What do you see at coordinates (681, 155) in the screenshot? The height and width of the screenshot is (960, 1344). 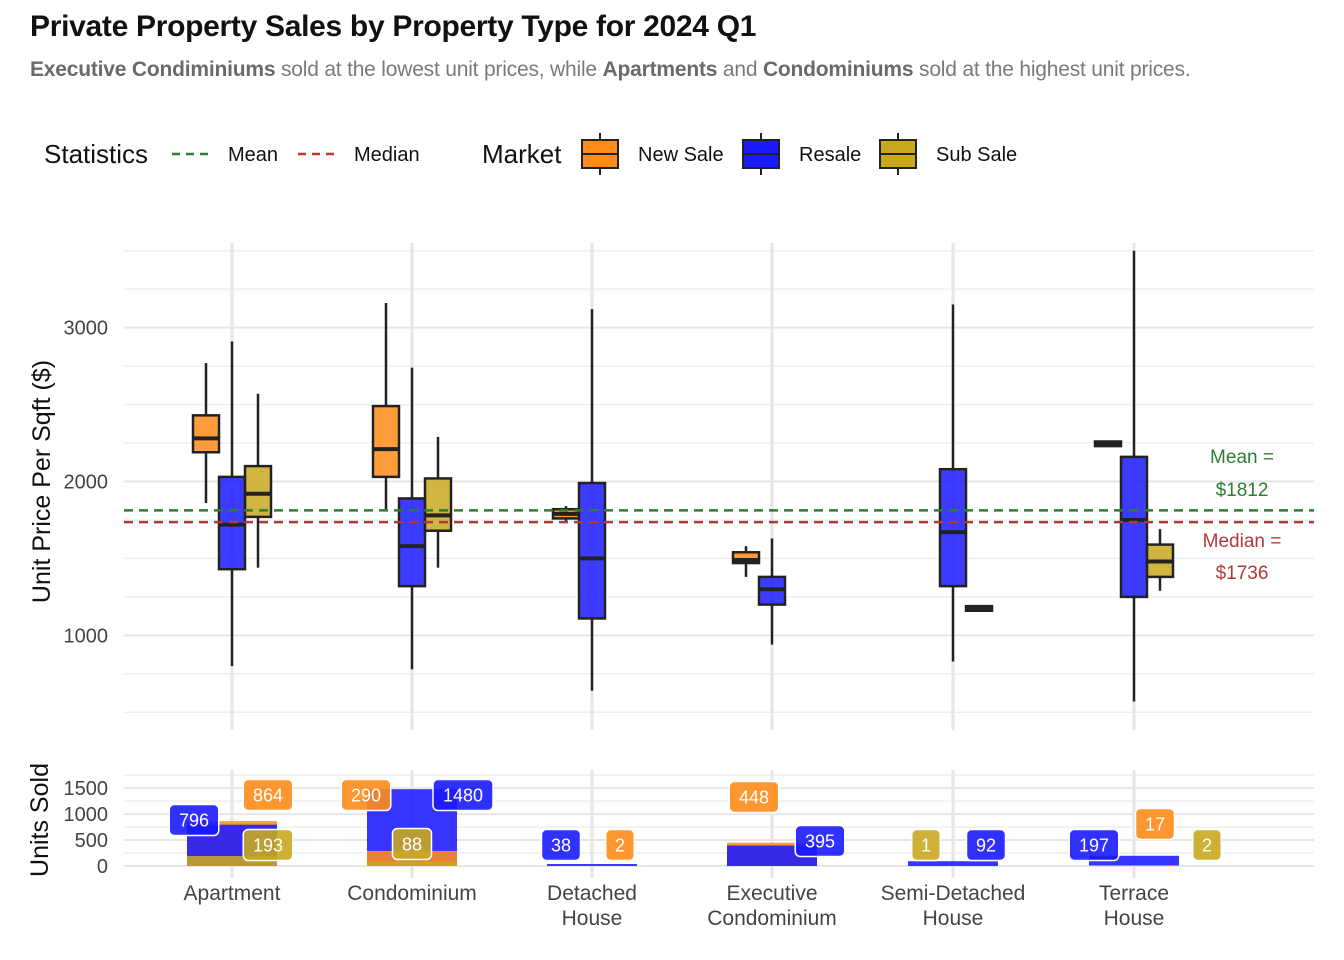 I see `legend-label-new-sale: New Sale` at bounding box center [681, 155].